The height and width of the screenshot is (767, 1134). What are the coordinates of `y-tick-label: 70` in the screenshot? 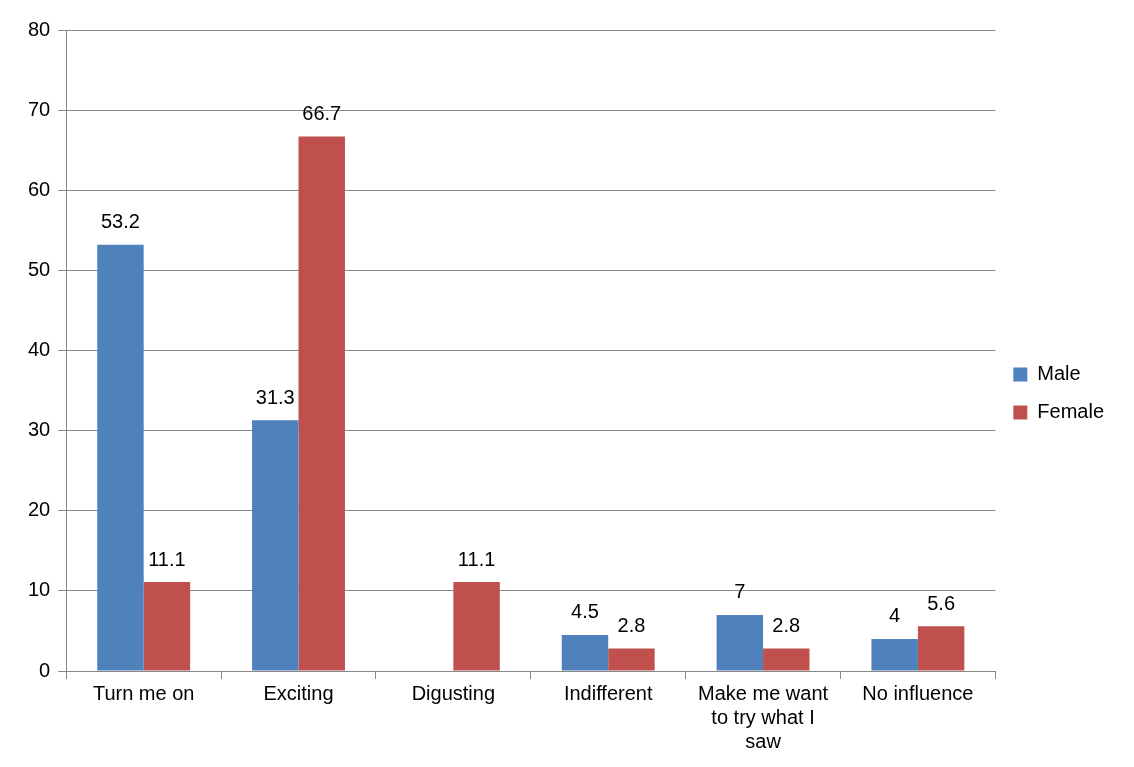 It's located at (39, 108).